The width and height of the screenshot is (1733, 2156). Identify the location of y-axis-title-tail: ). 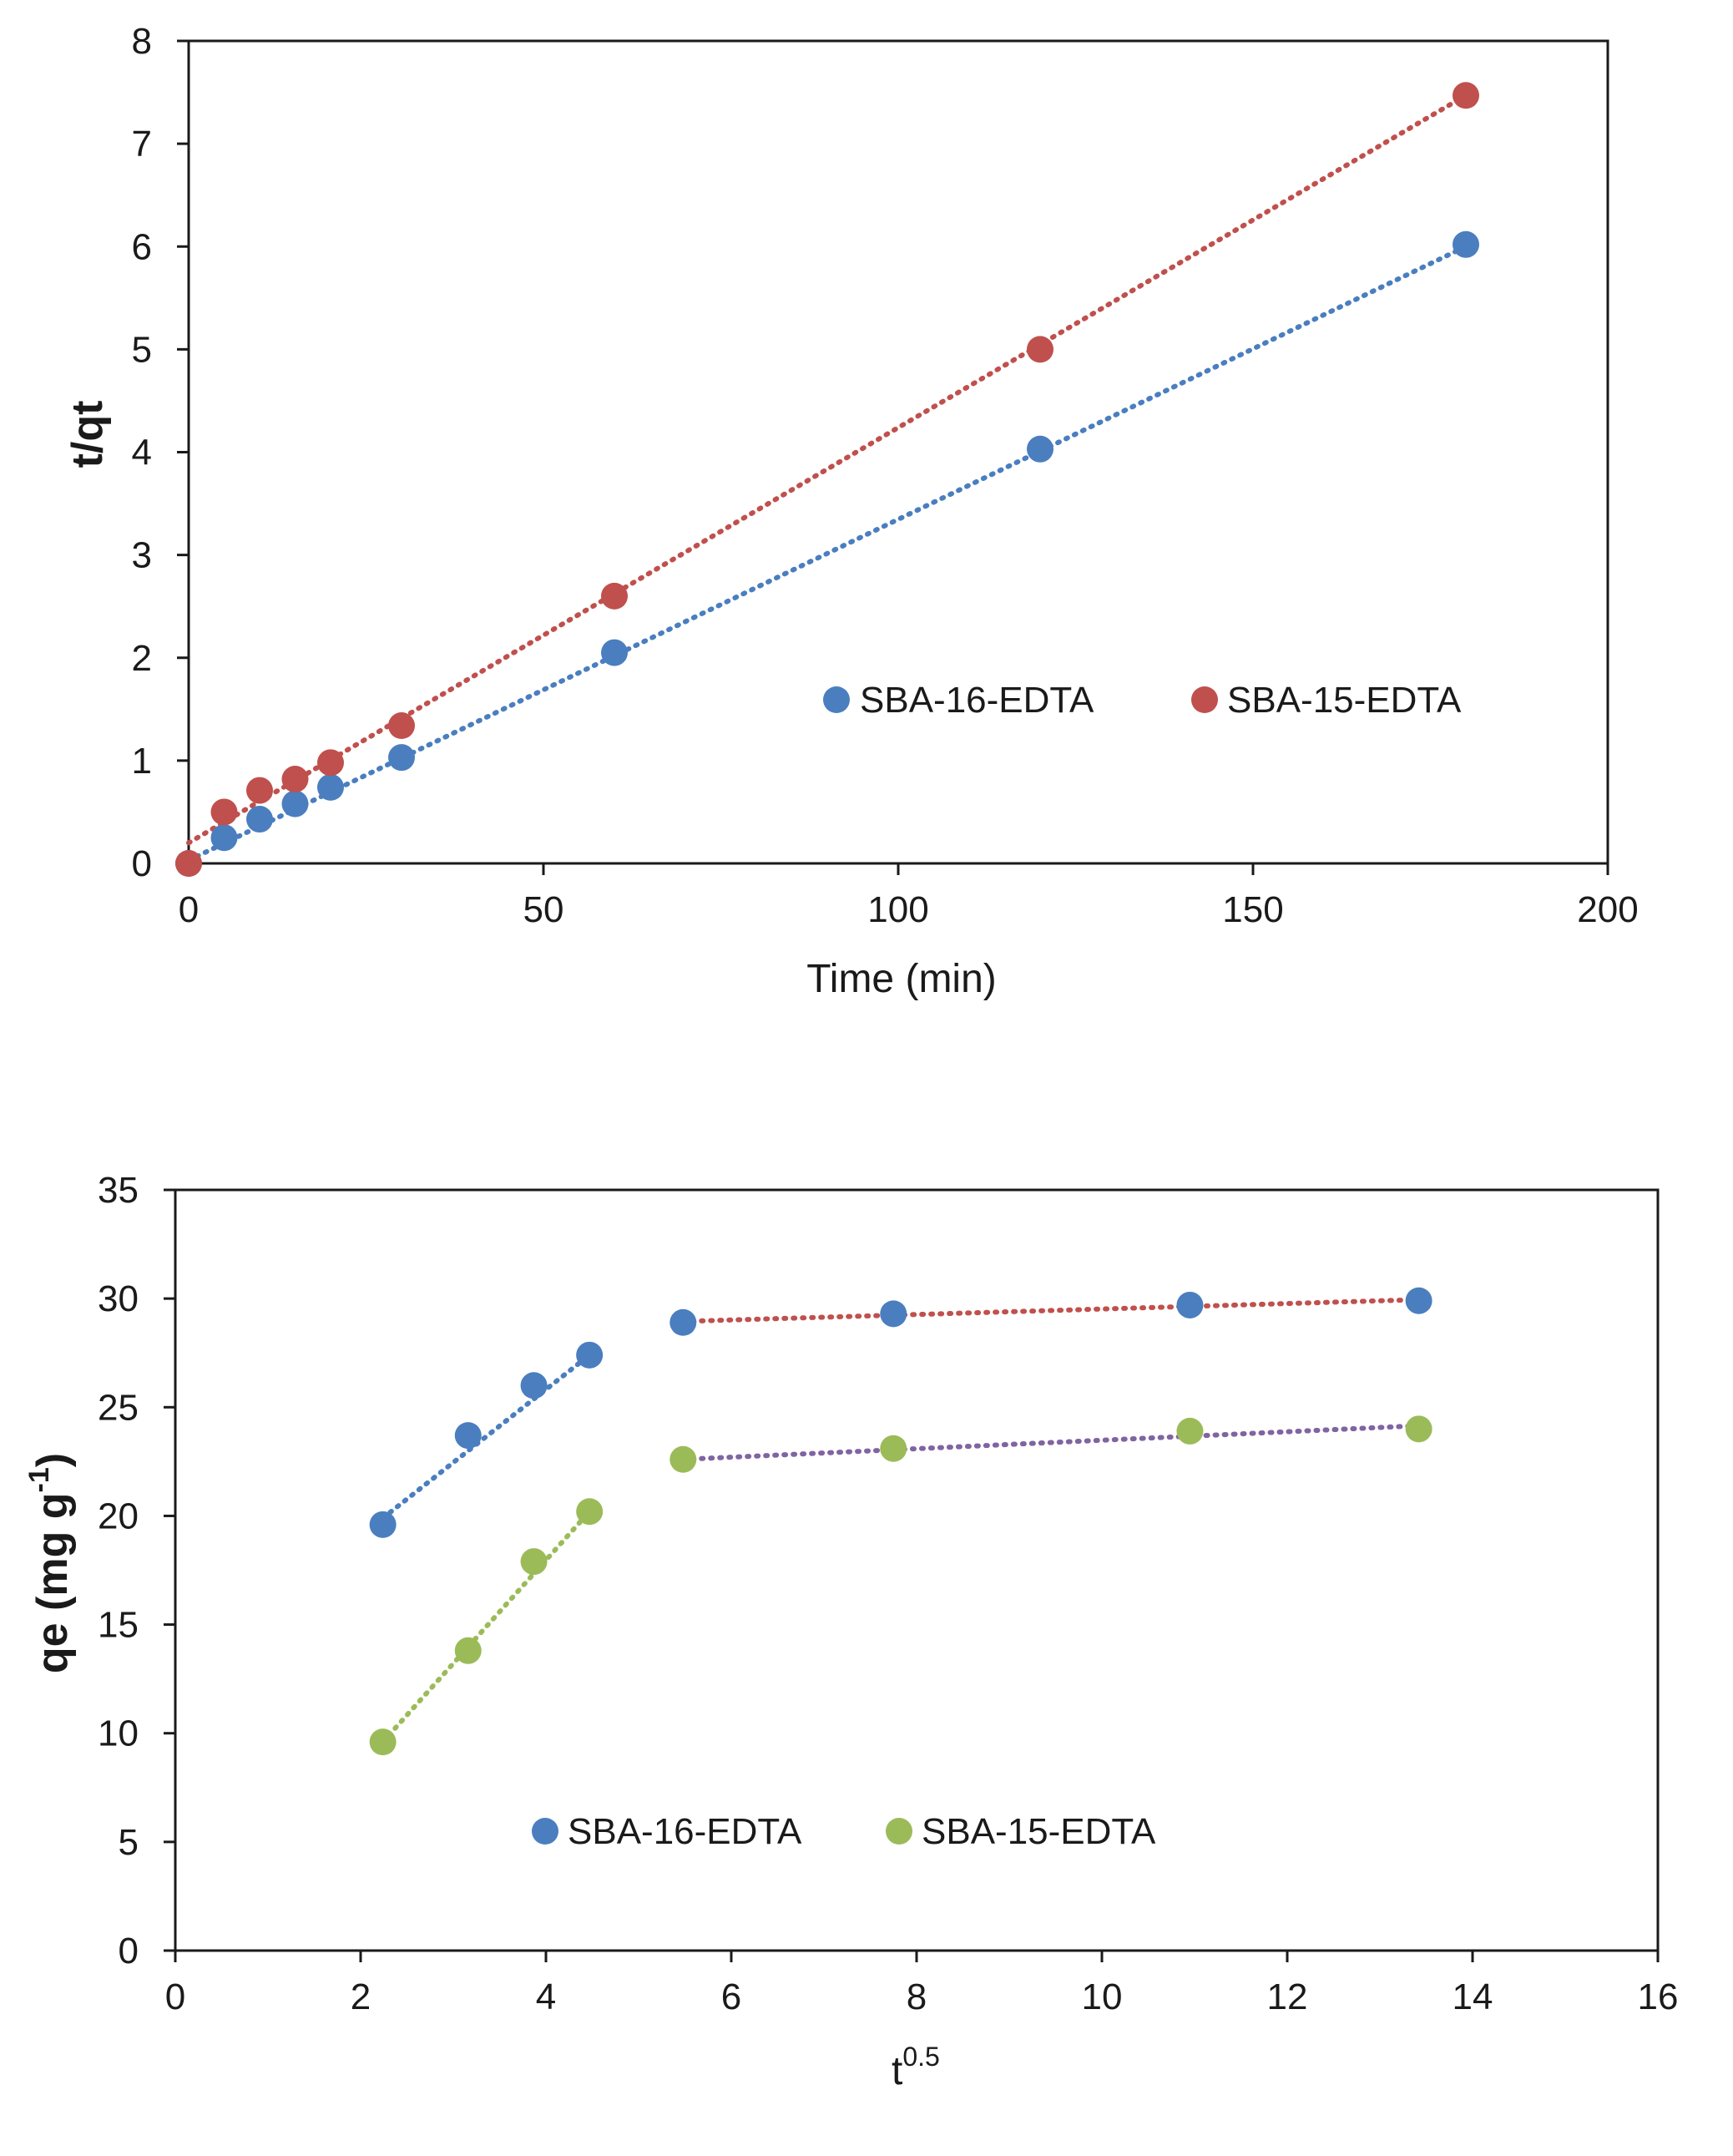
(52, 1460).